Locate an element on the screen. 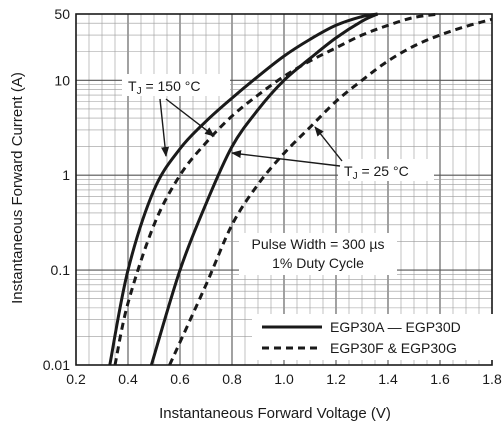 The width and height of the screenshot is (504, 428). tj-150-annotation: TJ = 150 °C is located at coordinates (176, 115).